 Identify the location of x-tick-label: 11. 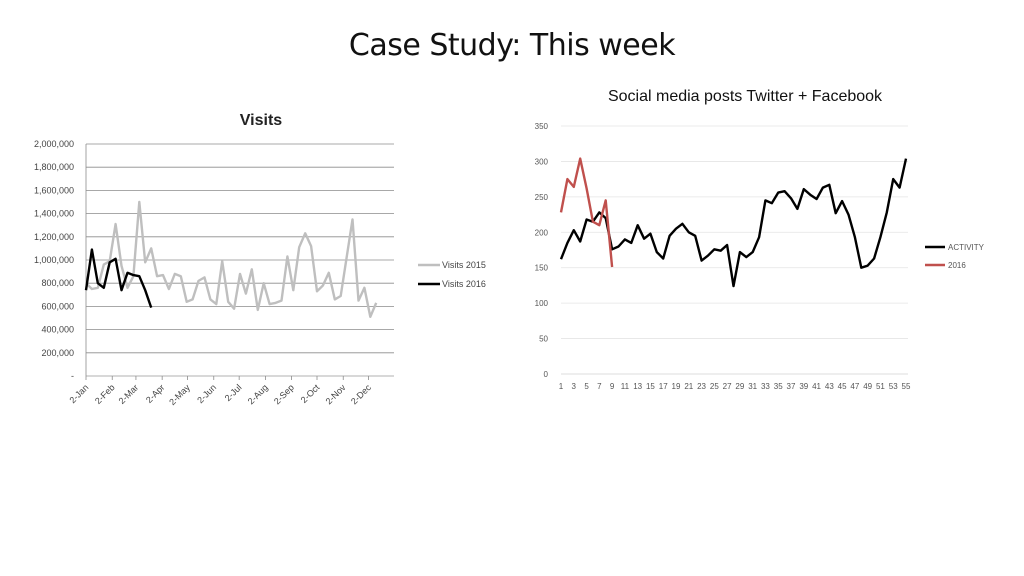
(625, 386).